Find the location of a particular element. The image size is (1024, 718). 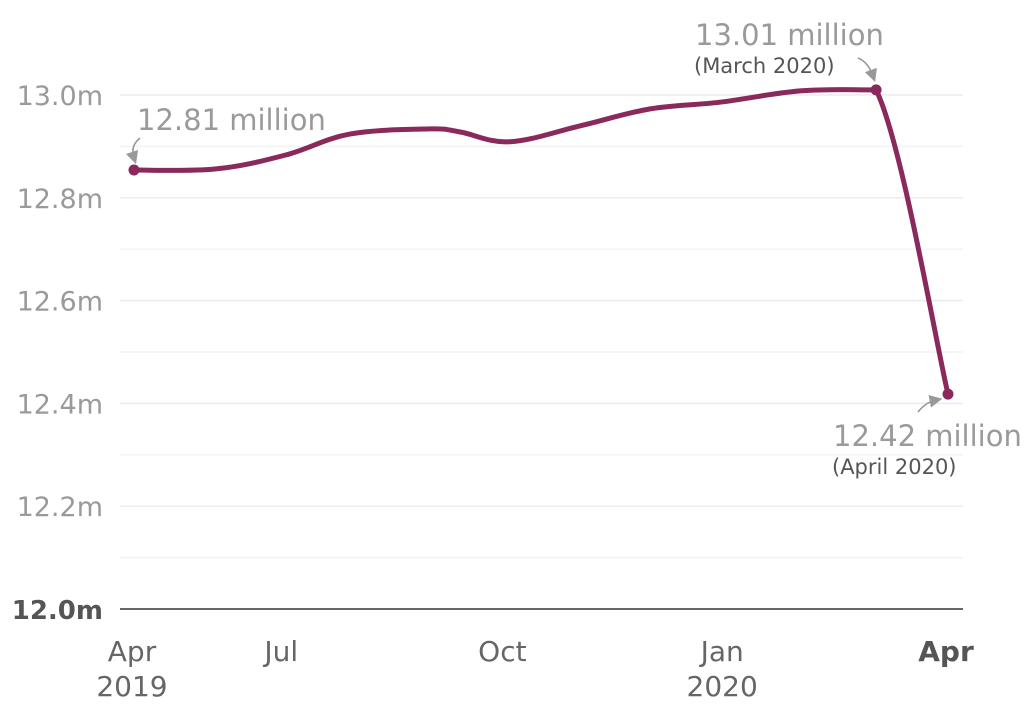

x-tick-label: Oct is located at coordinates (502, 651).